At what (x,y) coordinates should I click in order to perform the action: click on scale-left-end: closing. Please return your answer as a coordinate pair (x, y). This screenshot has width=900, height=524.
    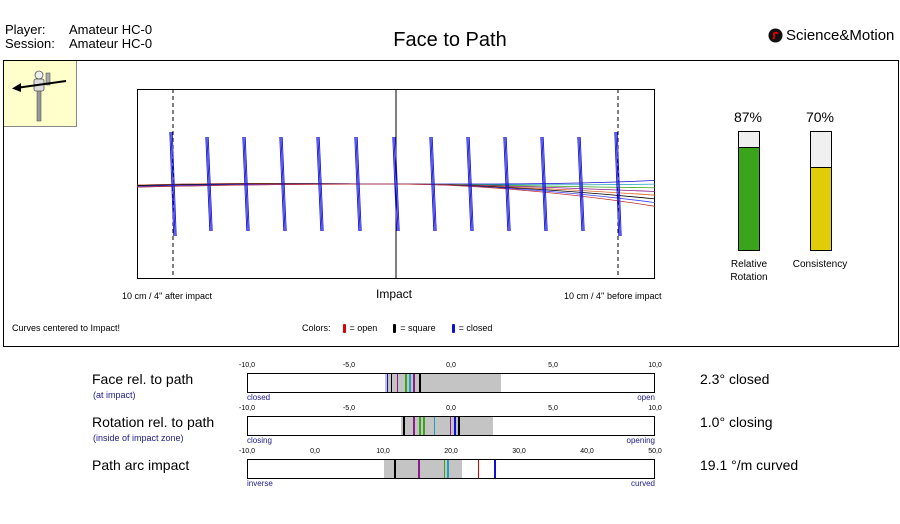
    Looking at the image, I should click on (259, 440).